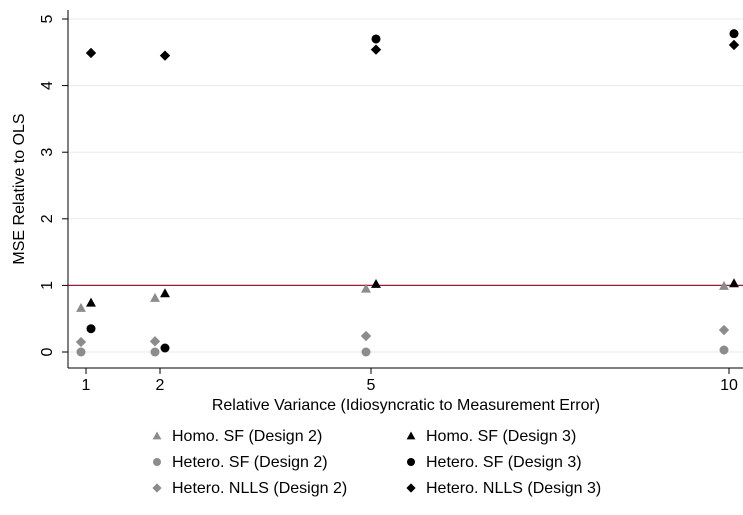 The image size is (743, 515). Describe the element at coordinates (47, 351) in the screenshot. I see `y-tick-label: 0` at that location.